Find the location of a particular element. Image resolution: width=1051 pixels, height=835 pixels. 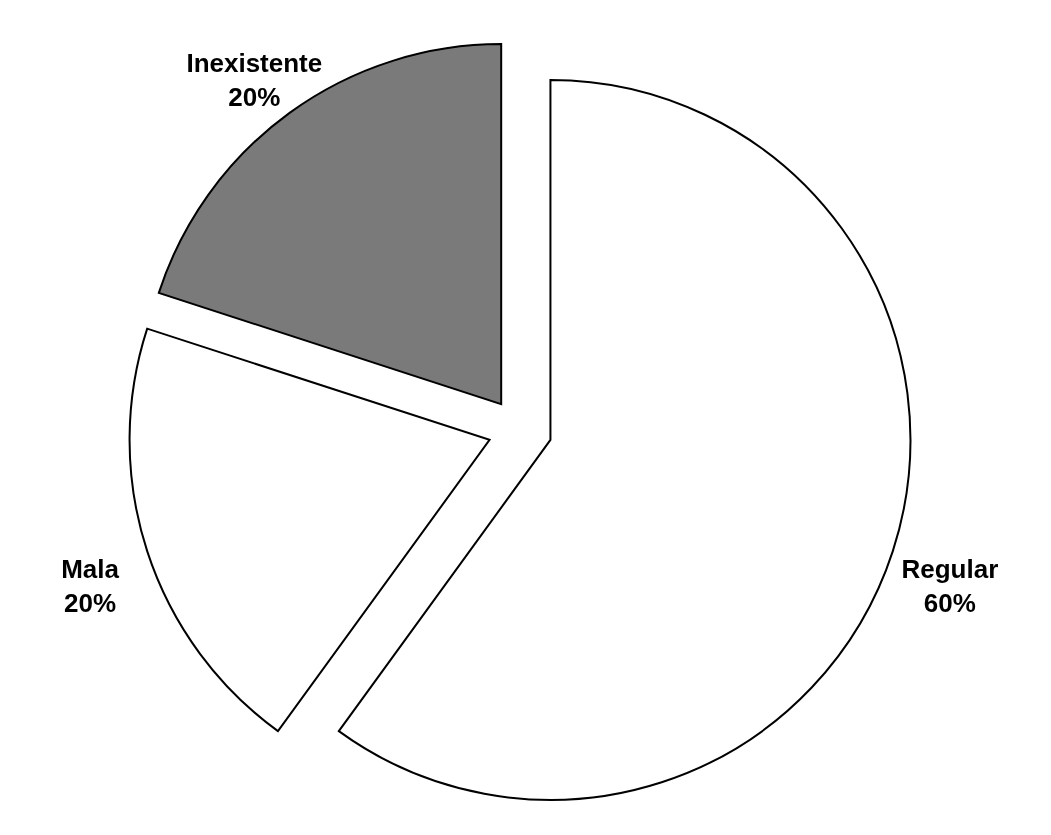

slice-label: Regular is located at coordinates (950, 568).